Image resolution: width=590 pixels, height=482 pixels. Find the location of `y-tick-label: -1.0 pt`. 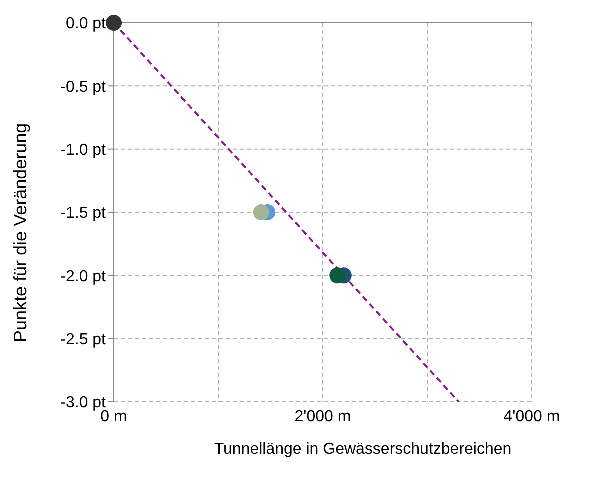

y-tick-label: -1.0 pt is located at coordinates (83, 151).